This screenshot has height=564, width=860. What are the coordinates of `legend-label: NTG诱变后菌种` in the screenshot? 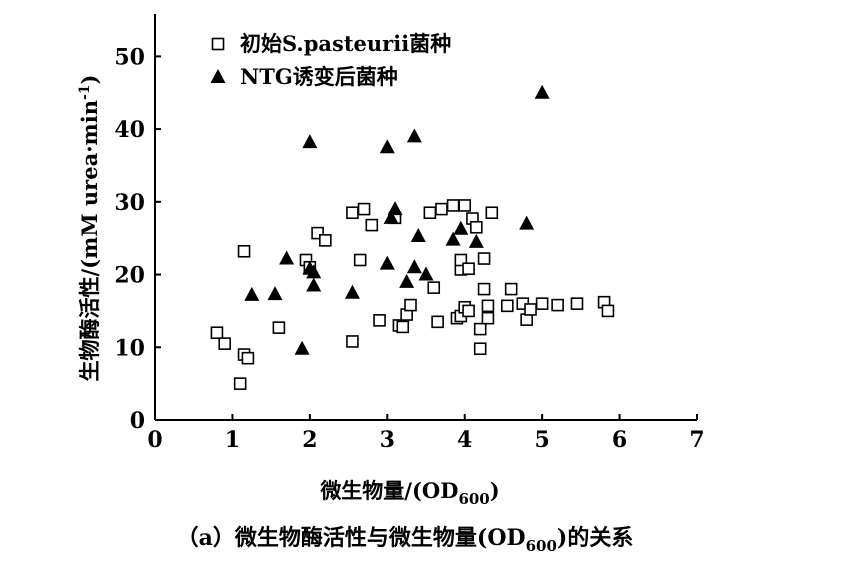 It's located at (319, 76).